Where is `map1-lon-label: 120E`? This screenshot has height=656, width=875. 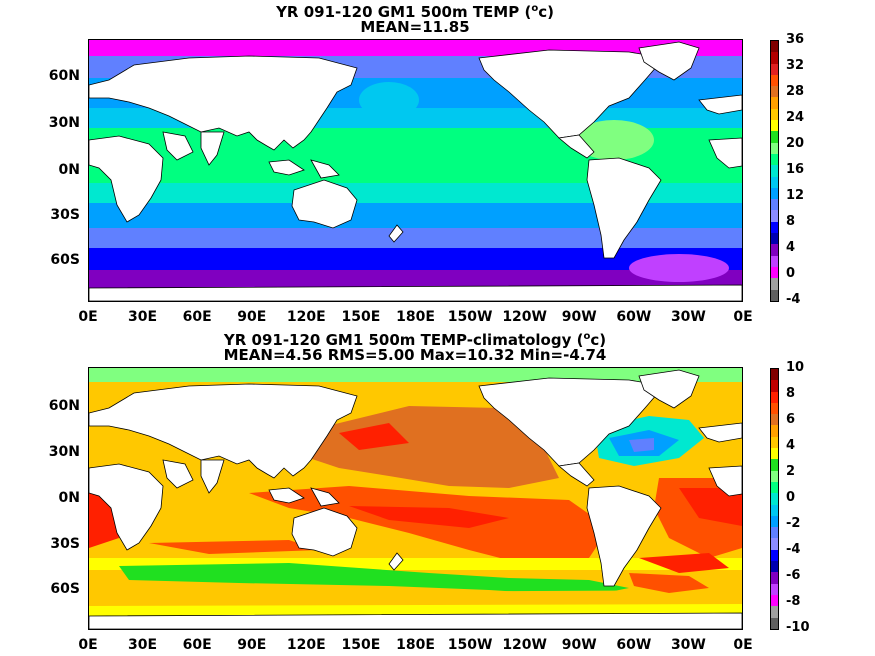 map1-lon-label: 120E is located at coordinates (306, 317).